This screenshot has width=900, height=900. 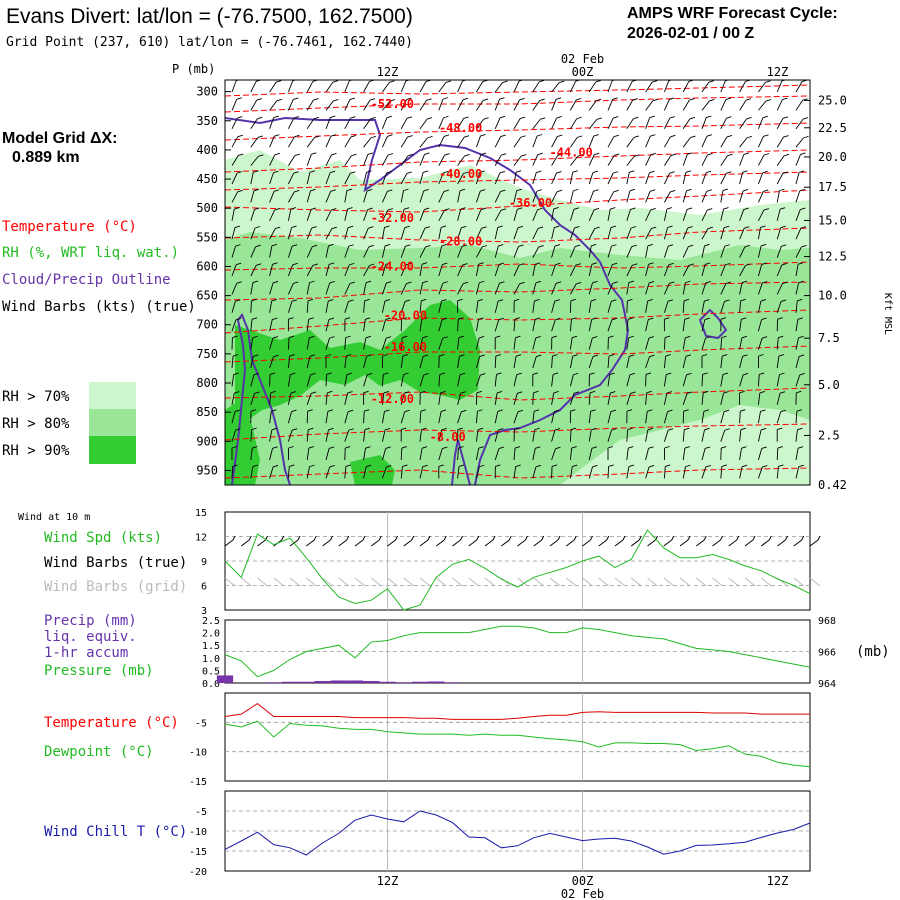 What do you see at coordinates (371, 681) in the screenshot?
I see `precip-bar` at bounding box center [371, 681].